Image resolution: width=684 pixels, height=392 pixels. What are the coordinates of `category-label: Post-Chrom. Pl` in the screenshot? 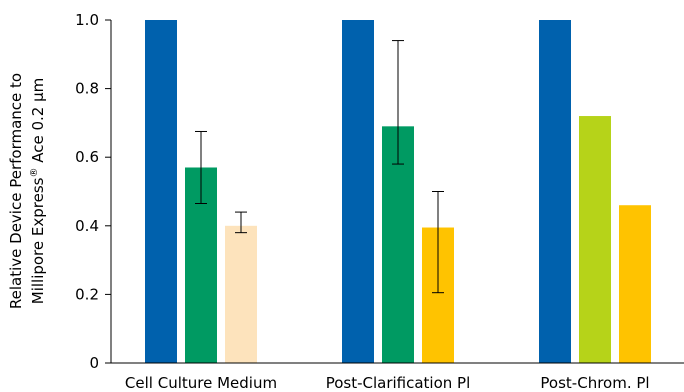 It's located at (594, 383).